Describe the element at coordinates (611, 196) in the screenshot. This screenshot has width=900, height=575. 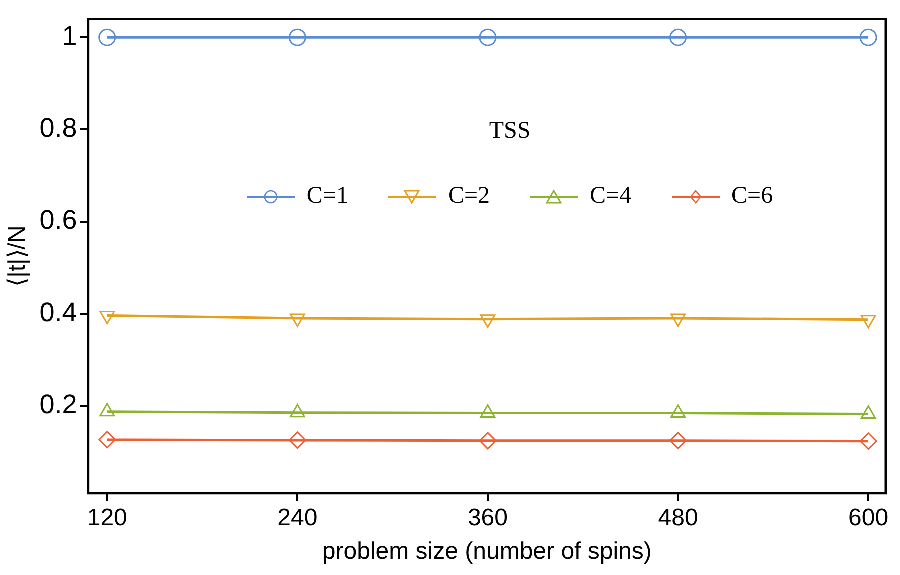
I see `legend-label: C=4` at that location.